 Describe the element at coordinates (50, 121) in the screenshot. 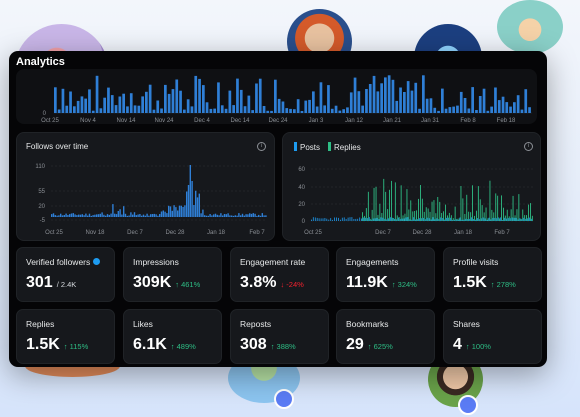

I see `x-tick-label: Oct 25` at that location.